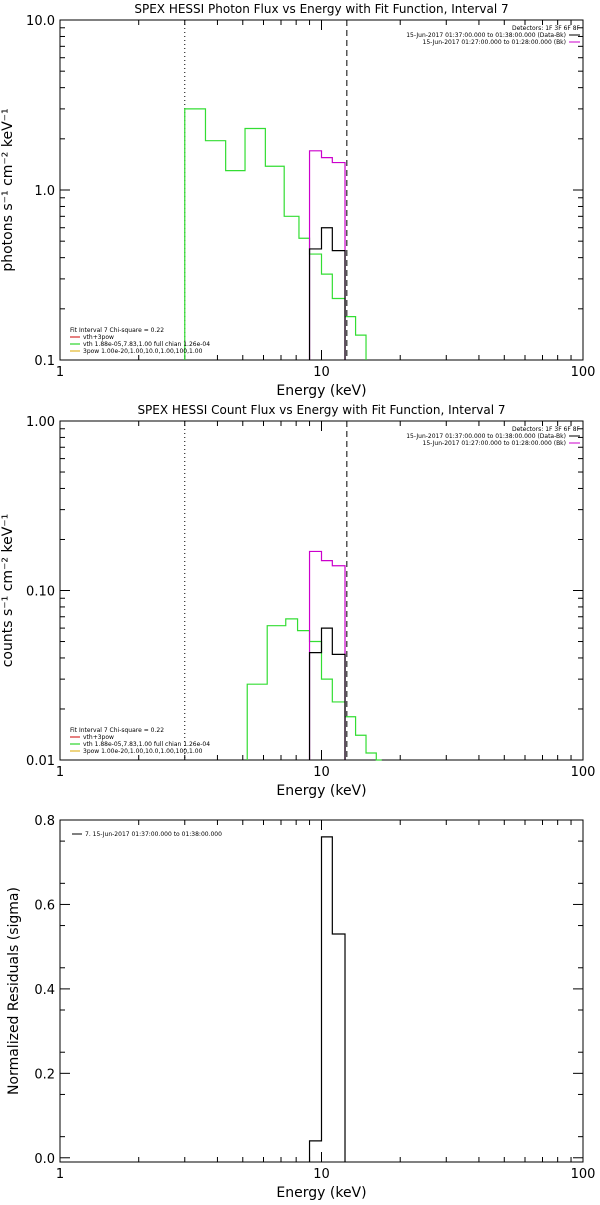 The width and height of the screenshot is (600, 1205). What do you see at coordinates (44, 990) in the screenshot?
I see `y-tick-label: 0.4` at bounding box center [44, 990].